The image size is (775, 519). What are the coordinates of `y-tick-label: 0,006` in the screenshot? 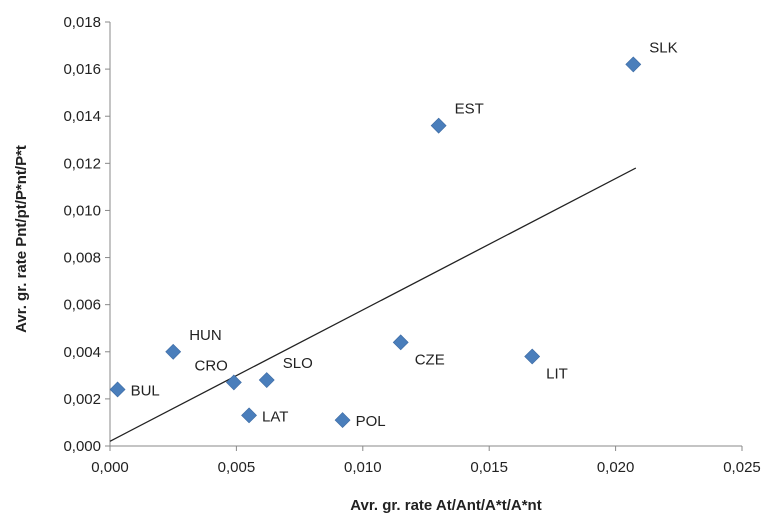 It's located at (82, 305).